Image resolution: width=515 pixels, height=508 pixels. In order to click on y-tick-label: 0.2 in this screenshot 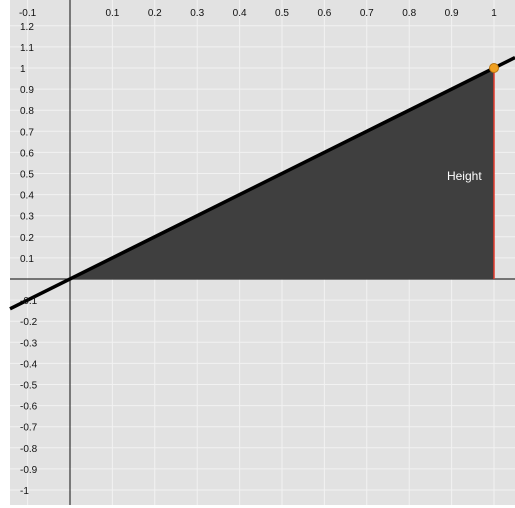, I will do `click(27, 238)`.